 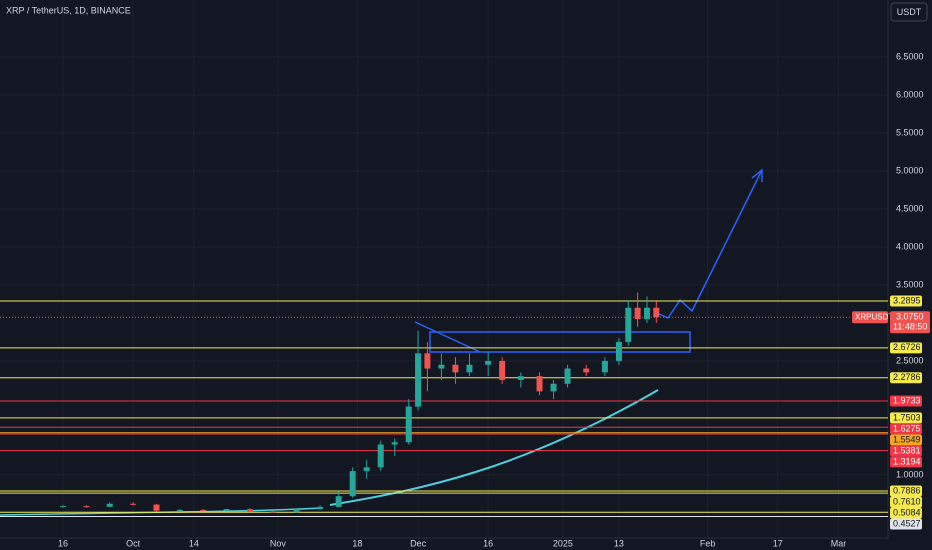 What do you see at coordinates (133, 543) in the screenshot?
I see `x-tick-label: Oct` at bounding box center [133, 543].